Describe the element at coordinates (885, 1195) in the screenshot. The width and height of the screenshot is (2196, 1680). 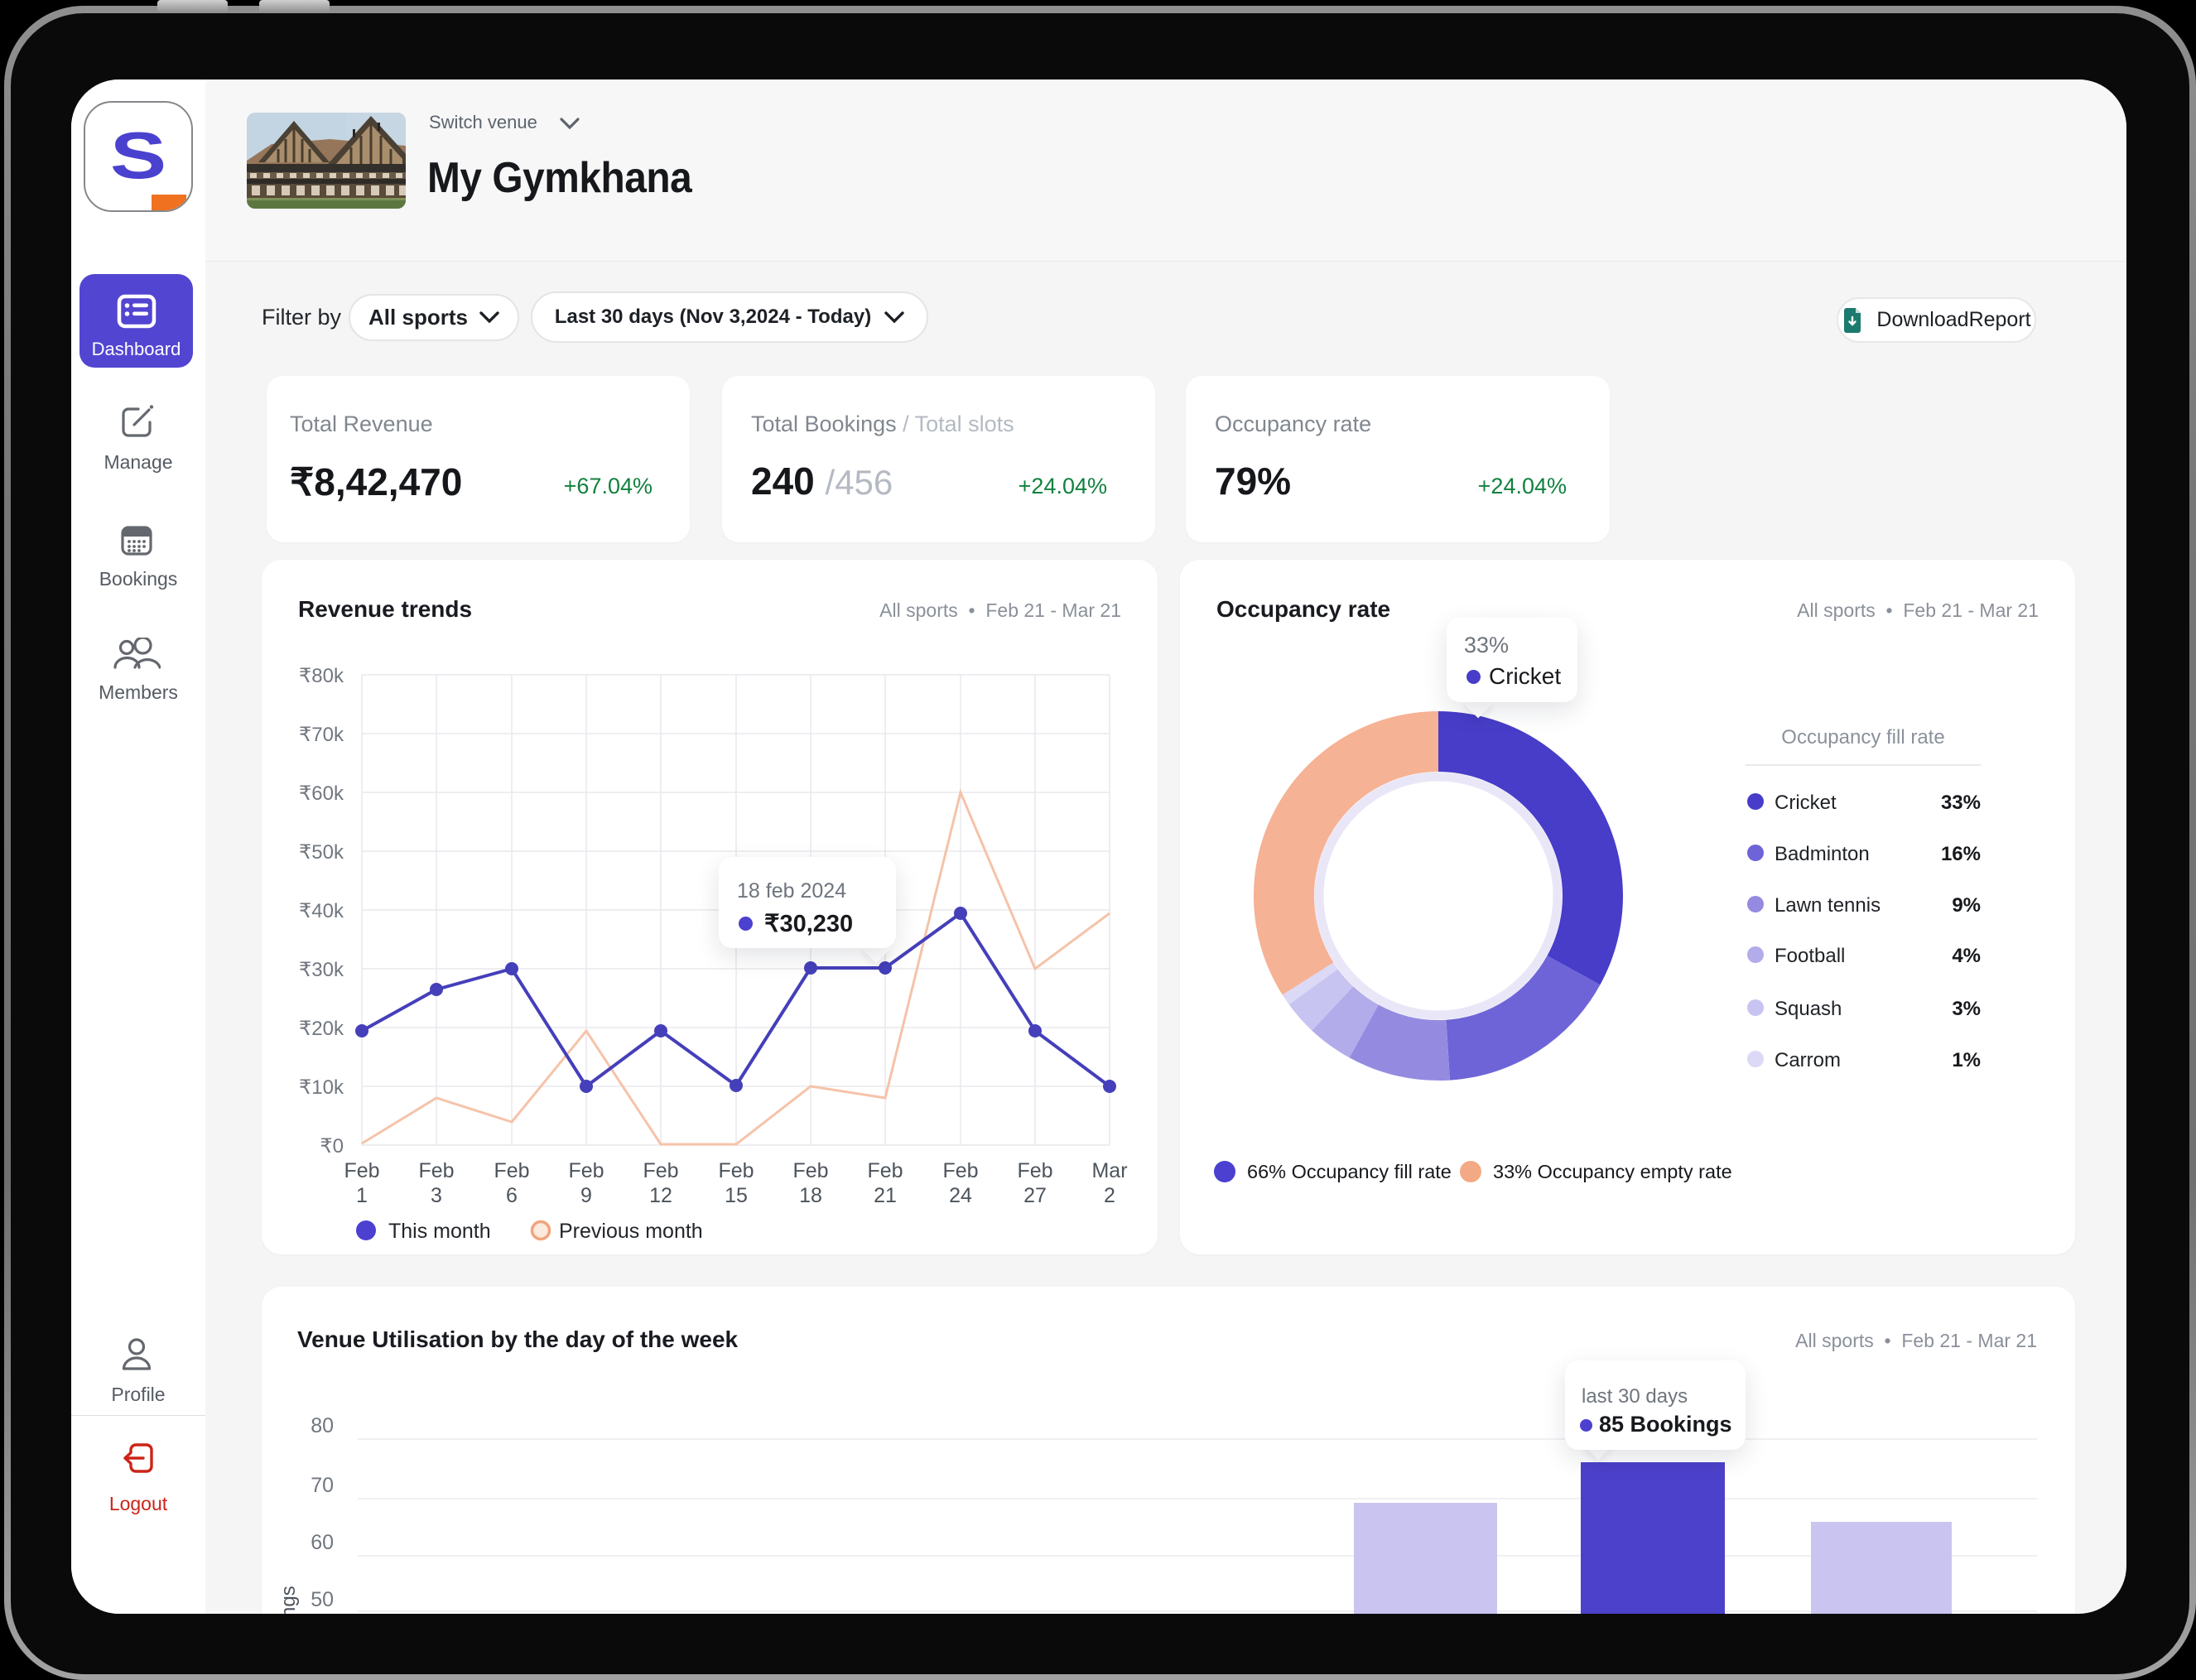
I see `svg-text: 21` at that location.